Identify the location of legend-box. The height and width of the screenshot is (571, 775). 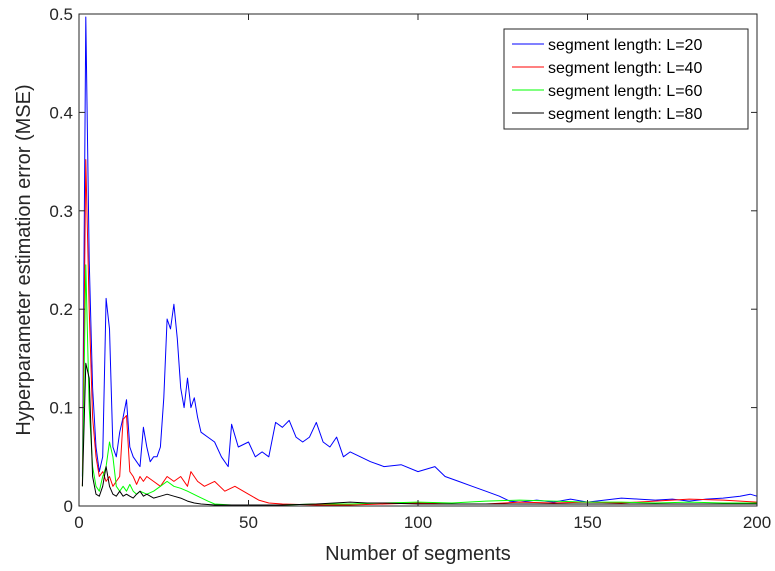
(626, 79).